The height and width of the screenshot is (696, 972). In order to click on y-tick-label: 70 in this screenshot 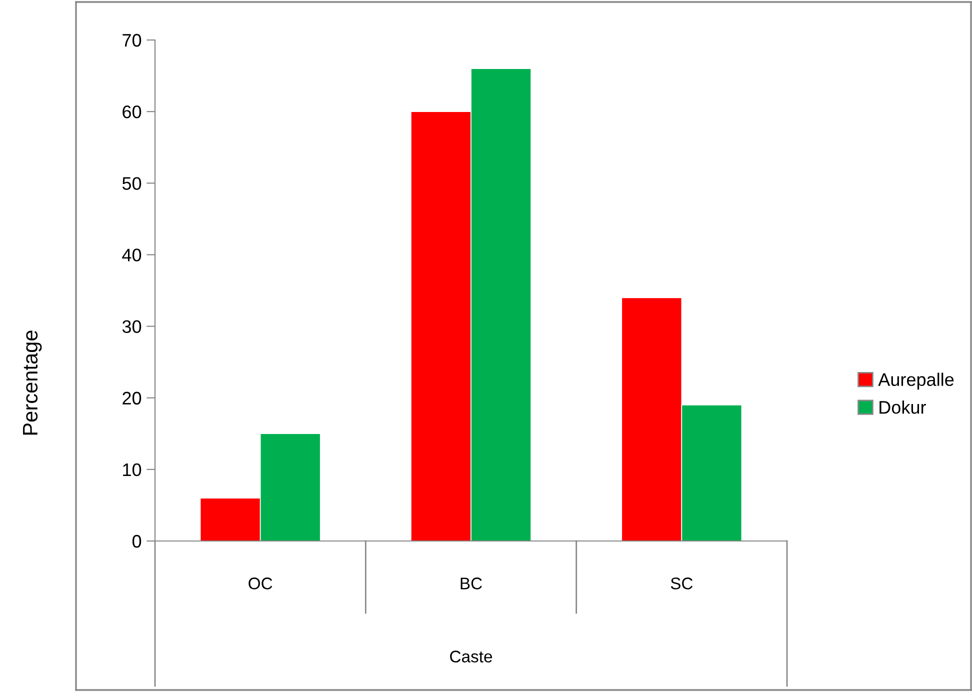, I will do `click(132, 40)`.